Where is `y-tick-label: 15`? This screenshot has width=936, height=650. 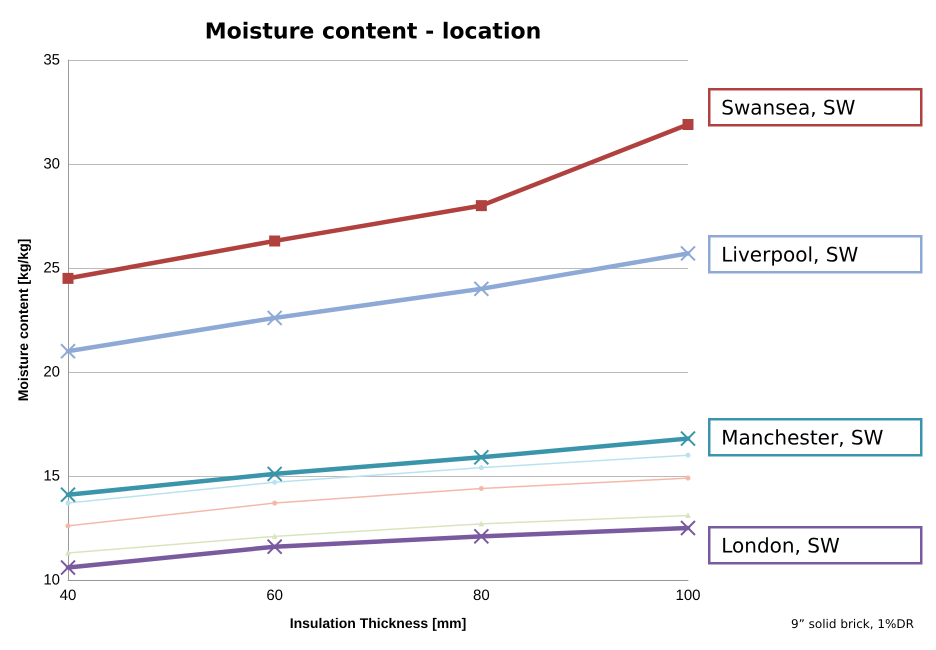 y-tick-label: 15 is located at coordinates (51, 476).